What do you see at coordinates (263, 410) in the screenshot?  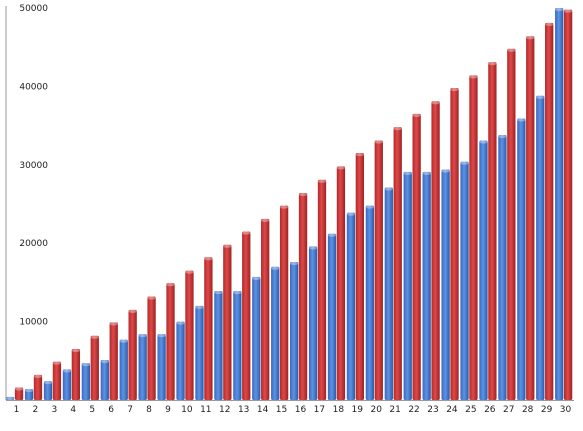 I see `x-tick-label-14: 14` at bounding box center [263, 410].